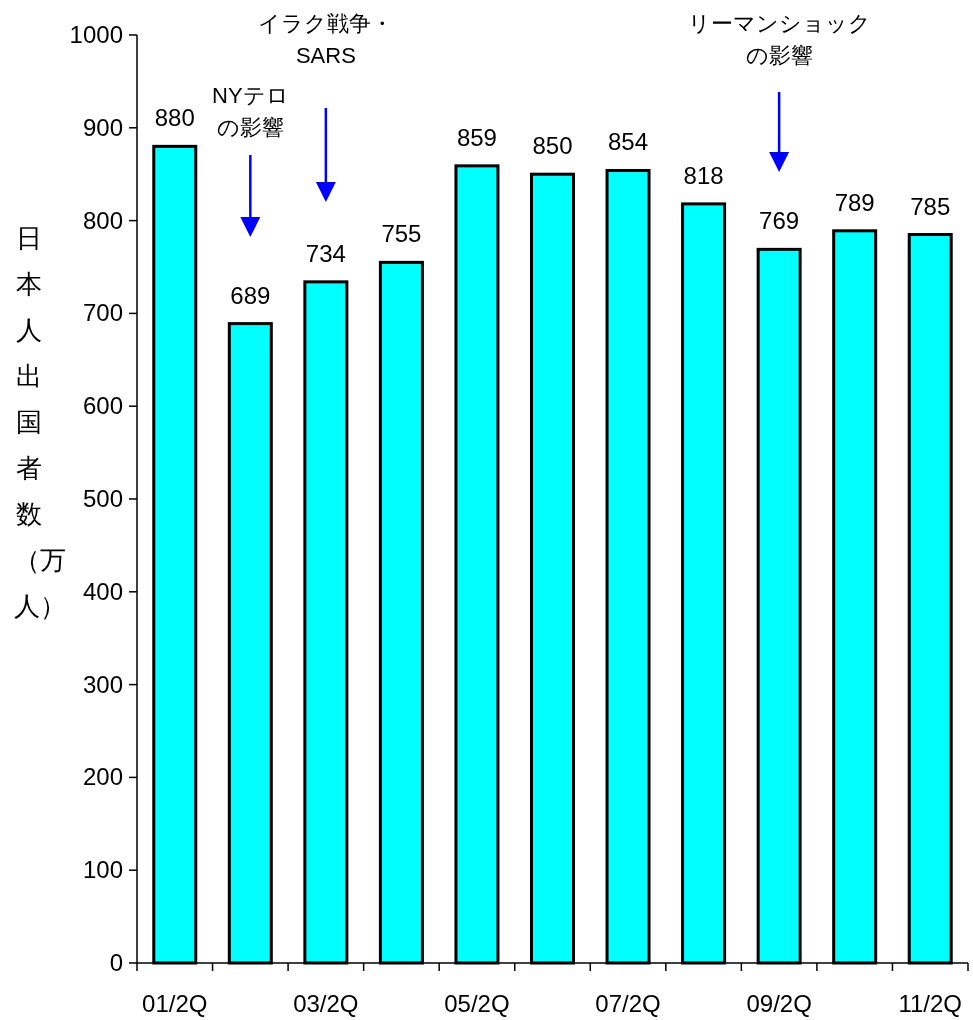  I want to click on x-tick-label: 11/2Q, so click(930, 1003).